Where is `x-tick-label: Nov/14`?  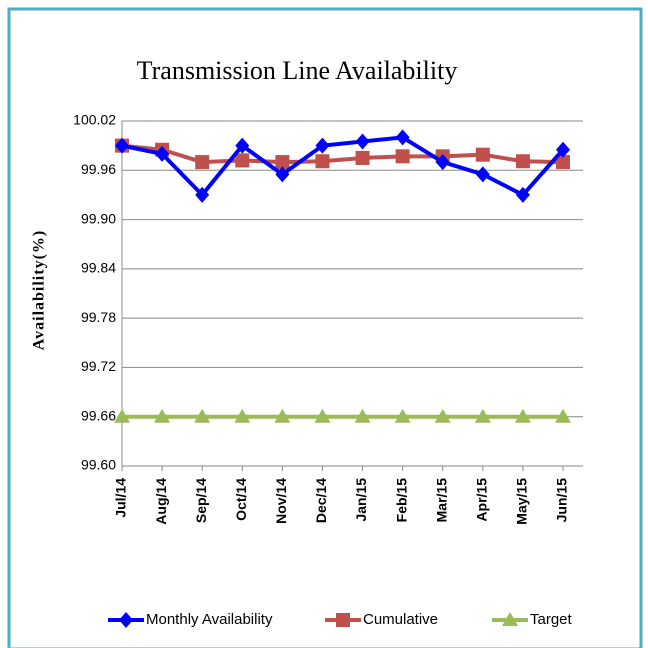 x-tick-label: Nov/14 is located at coordinates (281, 501).